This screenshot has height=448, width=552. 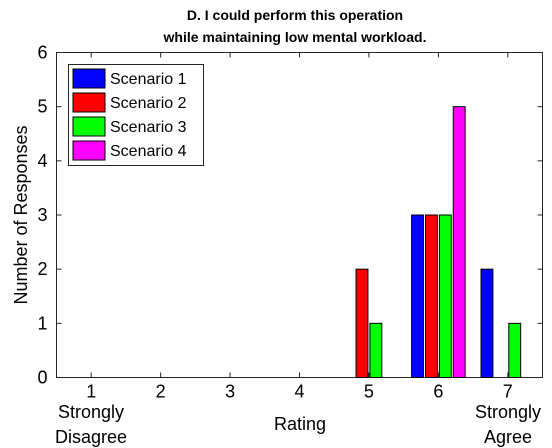 I want to click on y-tick-label: 3, so click(x=42, y=215).